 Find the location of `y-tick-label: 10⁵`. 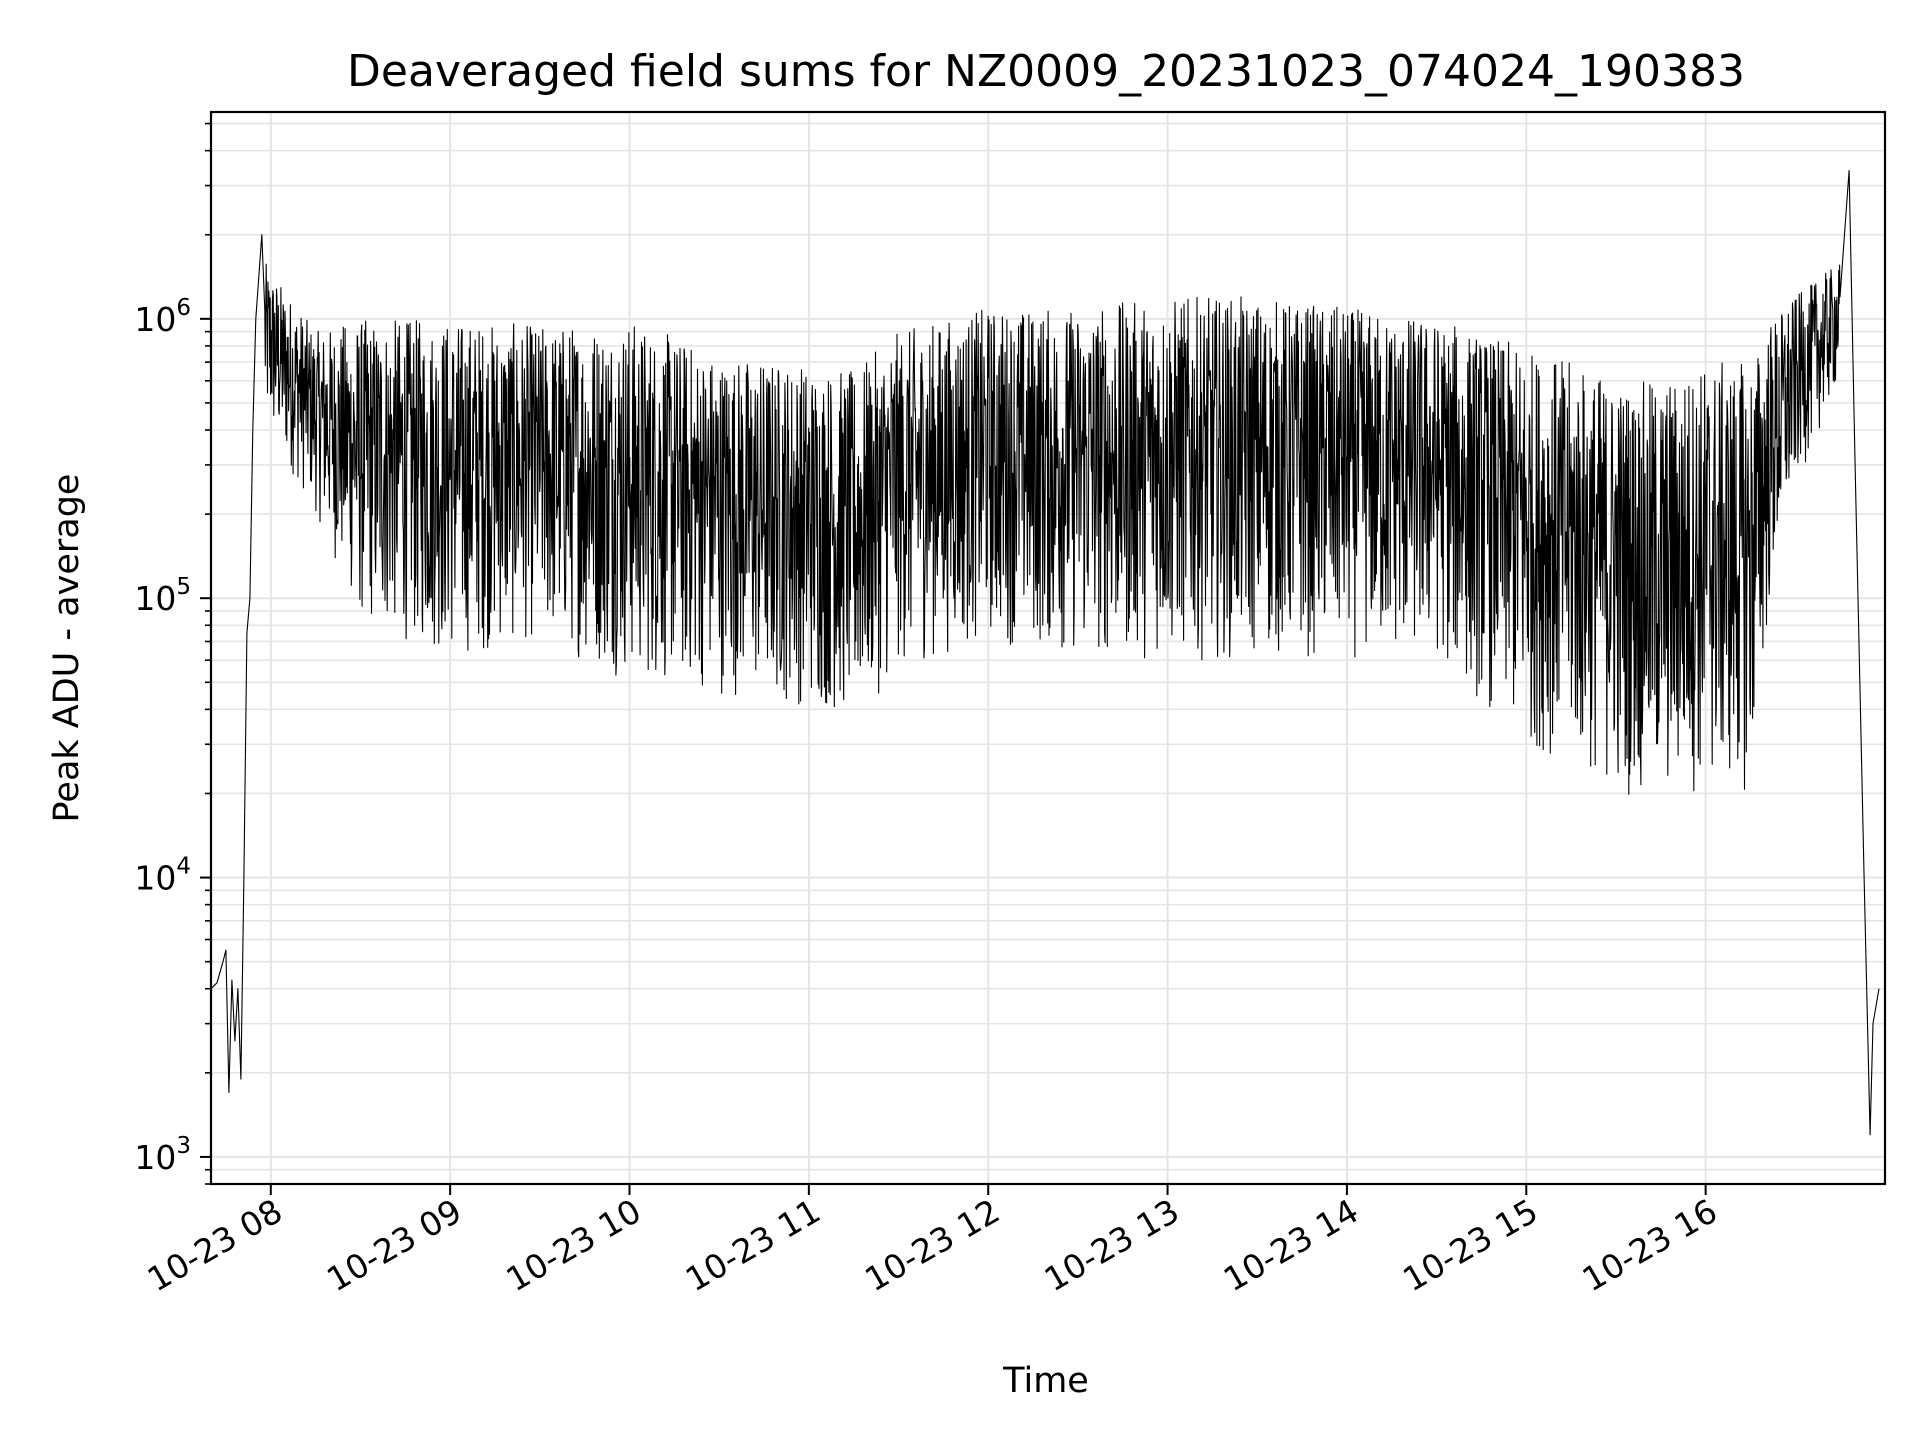

y-tick-label: 10⁵ is located at coordinates (162, 596).